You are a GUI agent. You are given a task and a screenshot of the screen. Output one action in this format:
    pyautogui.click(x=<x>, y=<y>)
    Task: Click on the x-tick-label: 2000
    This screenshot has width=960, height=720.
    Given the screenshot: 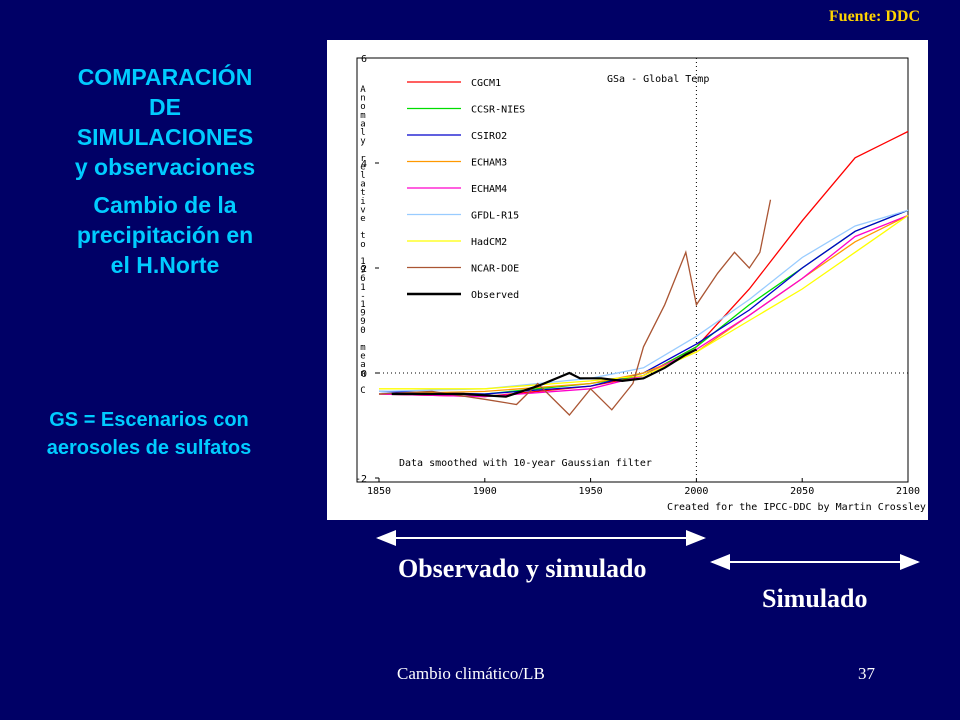 What is the action you would take?
    pyautogui.click(x=696, y=491)
    